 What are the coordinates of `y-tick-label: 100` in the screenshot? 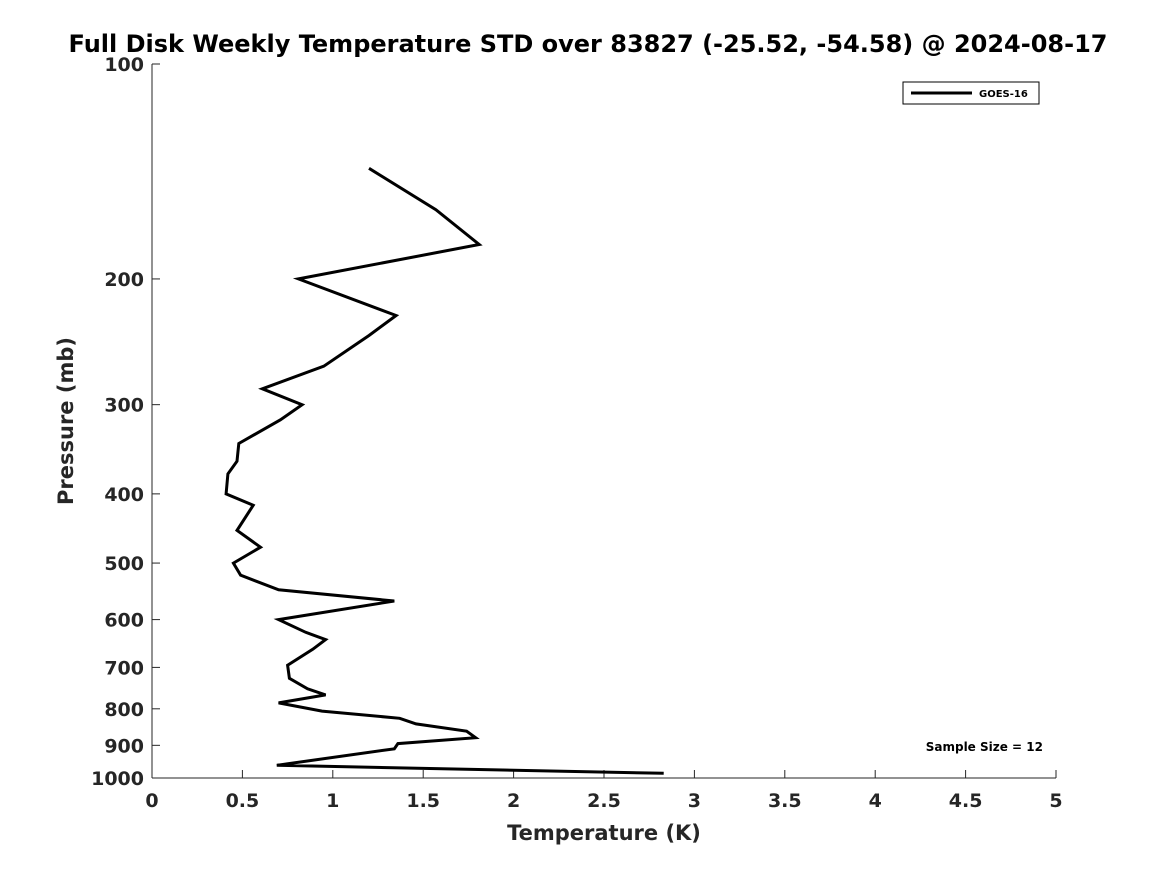 It's located at (124, 65).